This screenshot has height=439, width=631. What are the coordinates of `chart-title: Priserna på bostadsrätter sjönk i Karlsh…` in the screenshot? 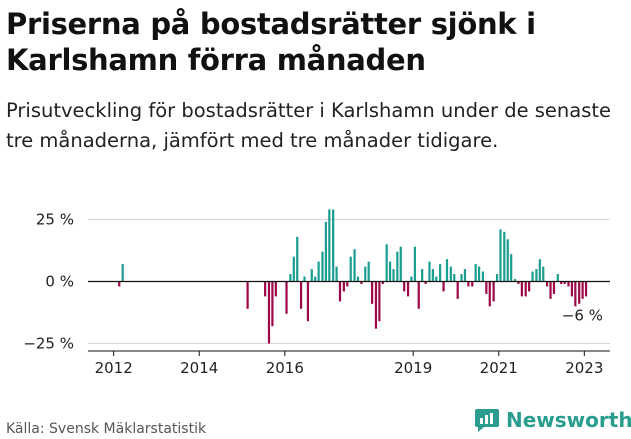 It's located at (271, 42).